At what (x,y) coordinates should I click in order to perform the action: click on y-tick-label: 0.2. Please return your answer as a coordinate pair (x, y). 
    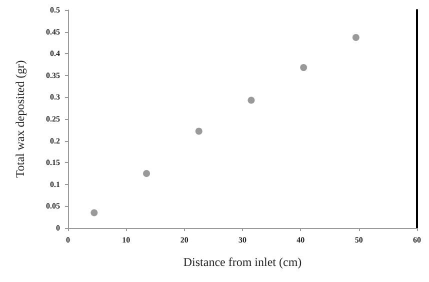
    Looking at the image, I should click on (55, 141).